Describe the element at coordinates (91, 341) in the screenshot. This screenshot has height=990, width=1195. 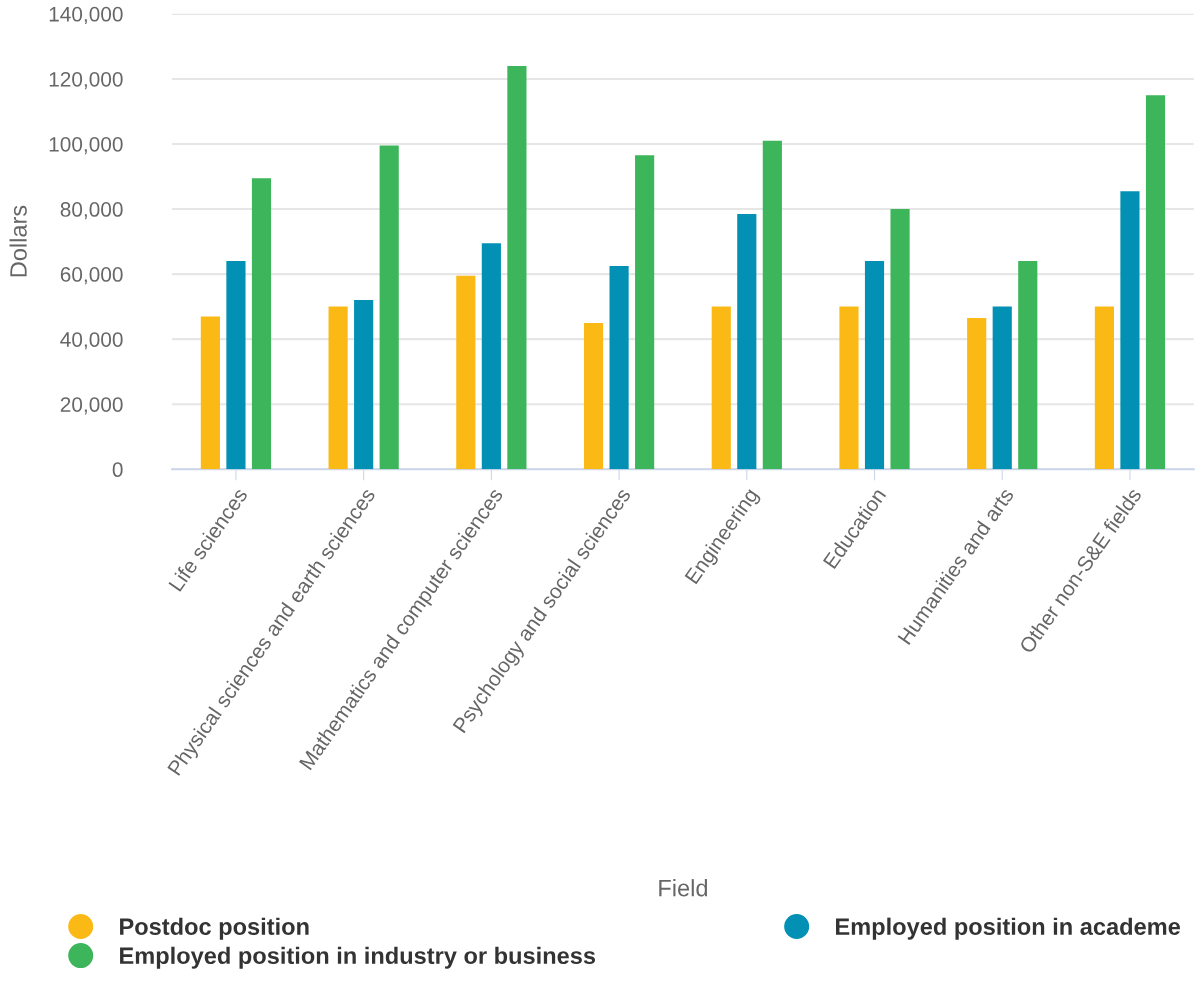
I see `y-tick-label: 40,000` at that location.